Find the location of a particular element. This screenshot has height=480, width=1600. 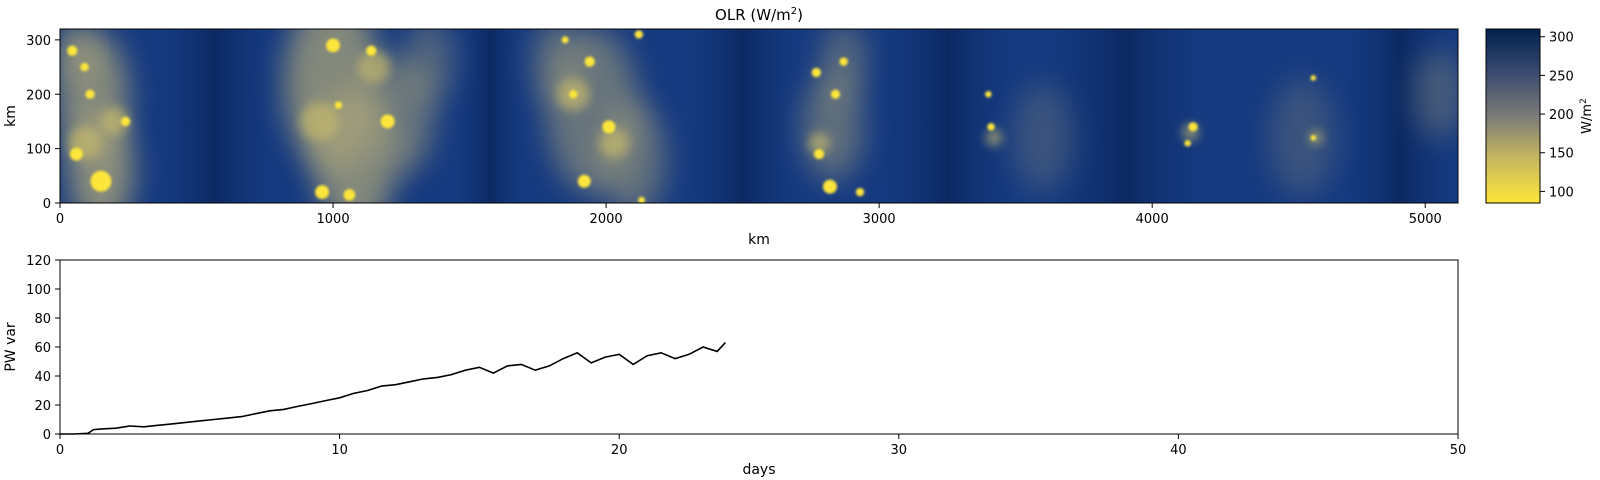

colorbar-tick-label: 200 is located at coordinates (1561, 115).